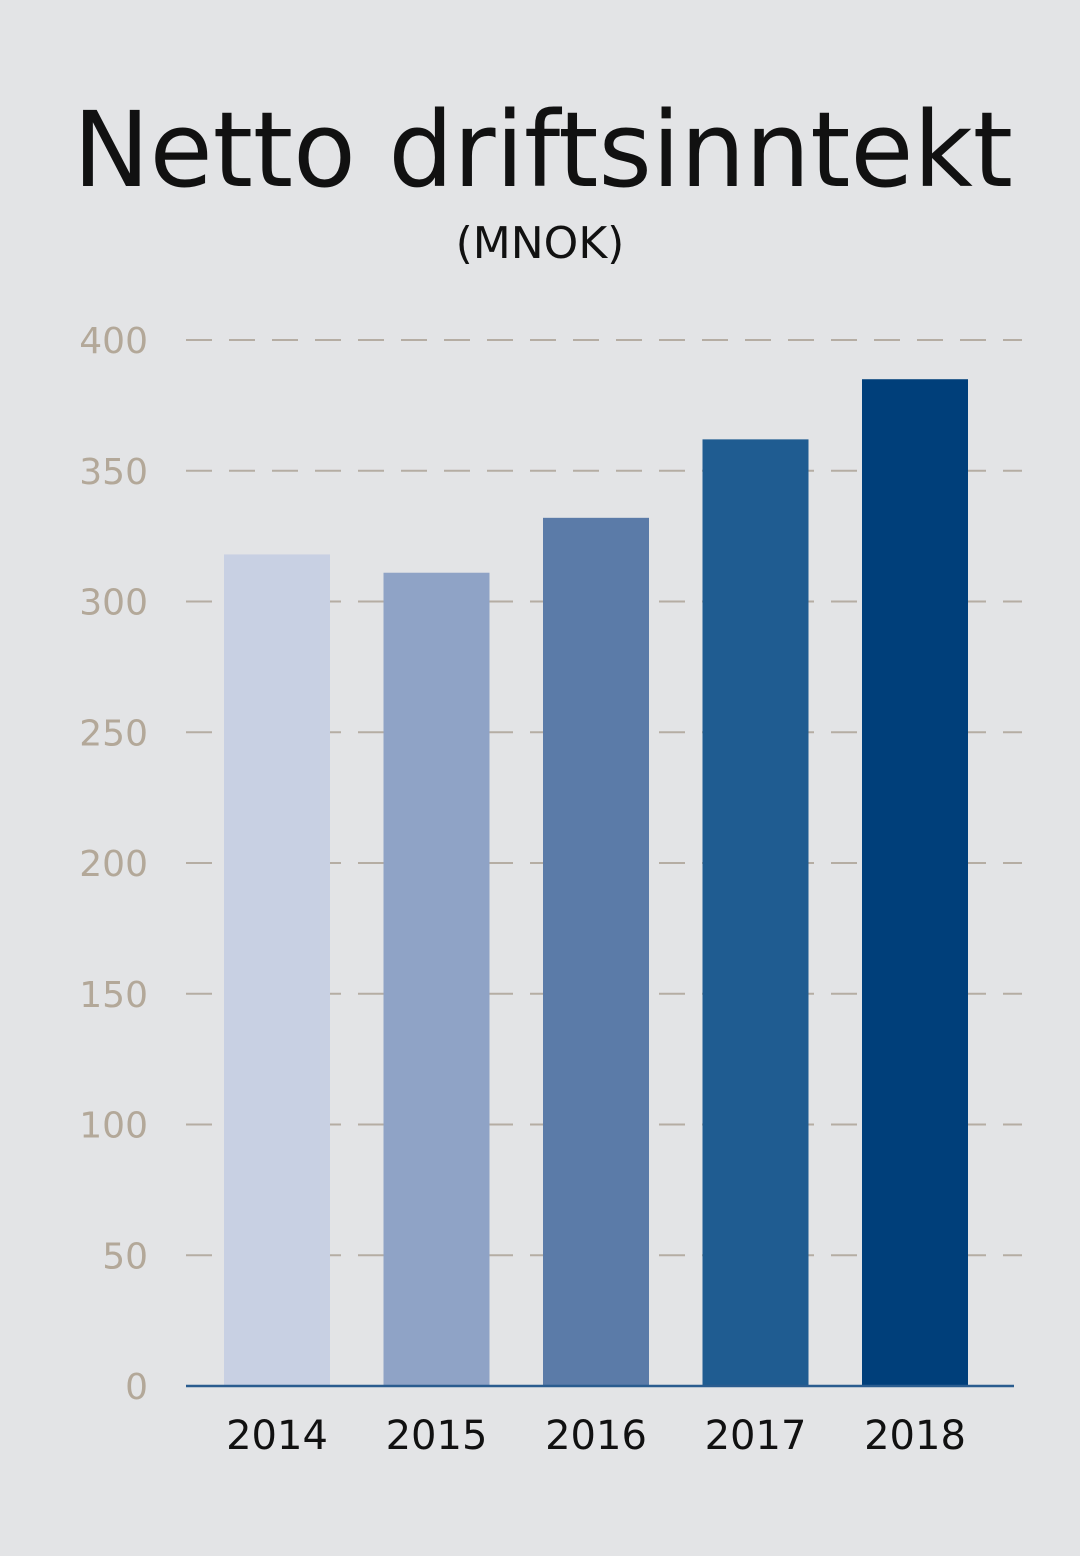  What do you see at coordinates (125, 1256) in the screenshot?
I see `y-tick-label: 50` at bounding box center [125, 1256].